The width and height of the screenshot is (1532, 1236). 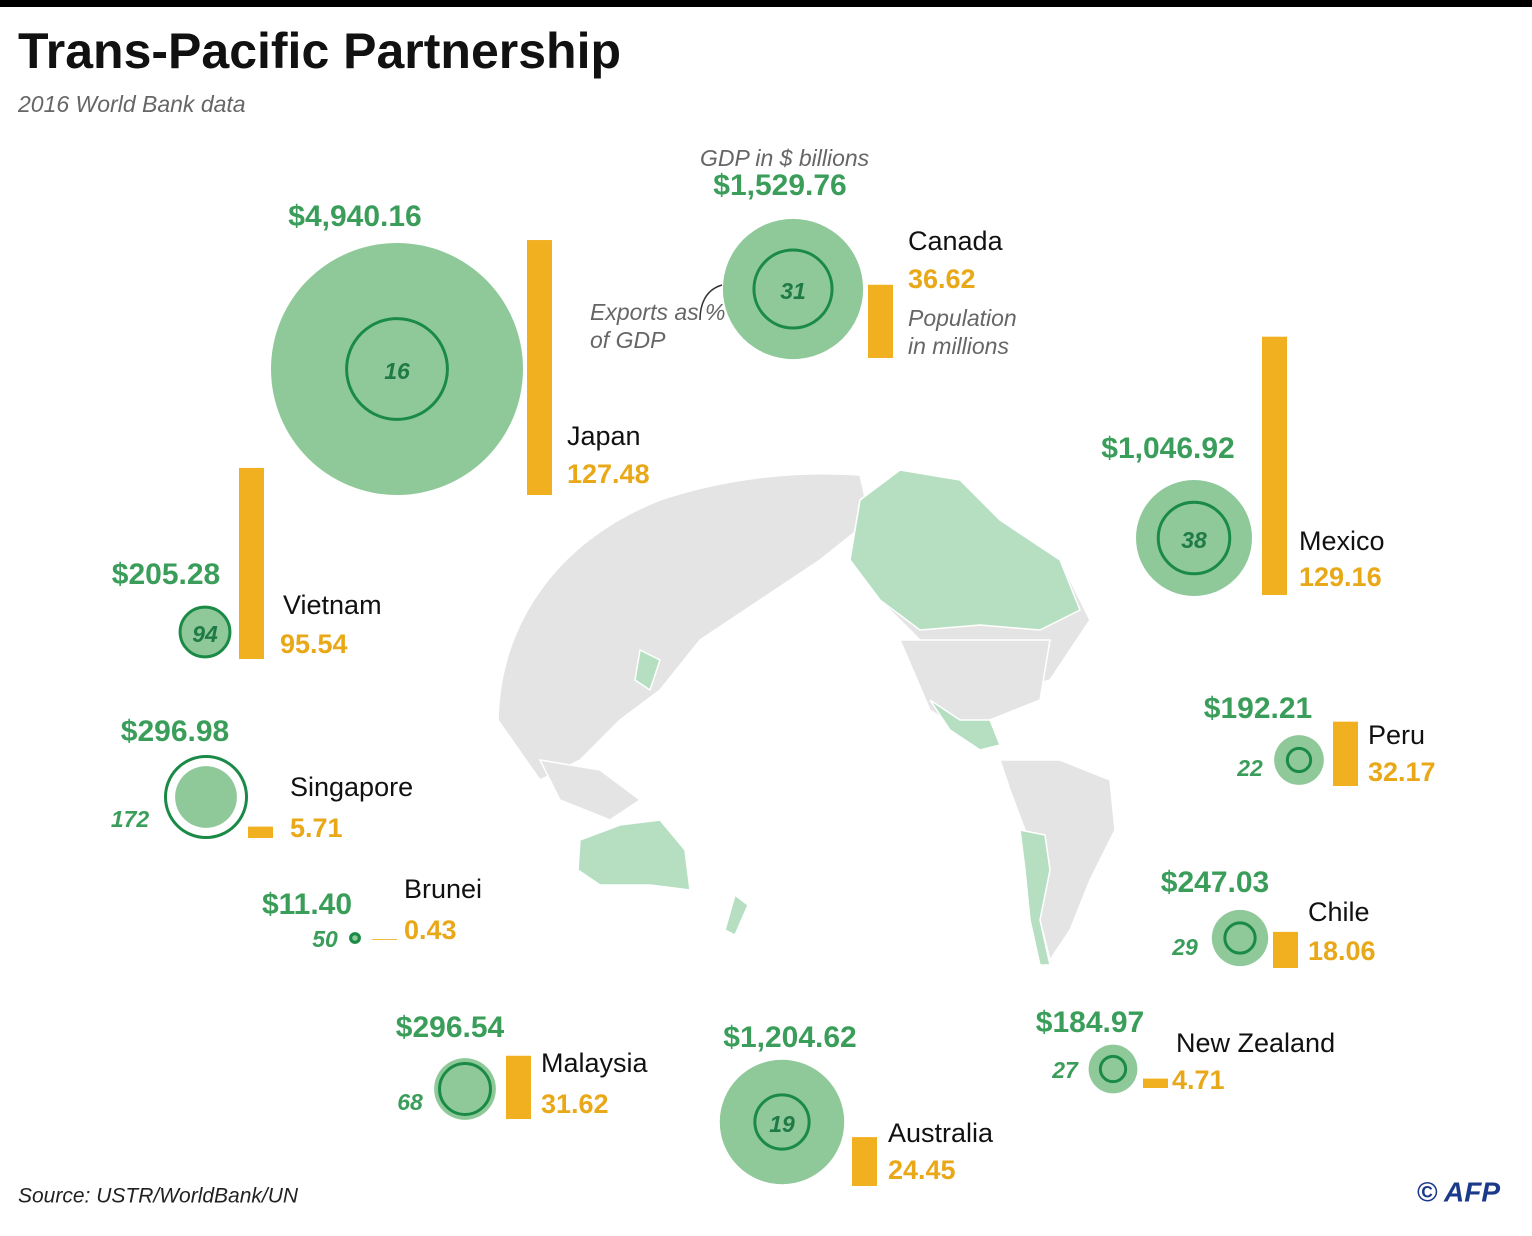 I want to click on population-label: 36.62, so click(x=942, y=279).